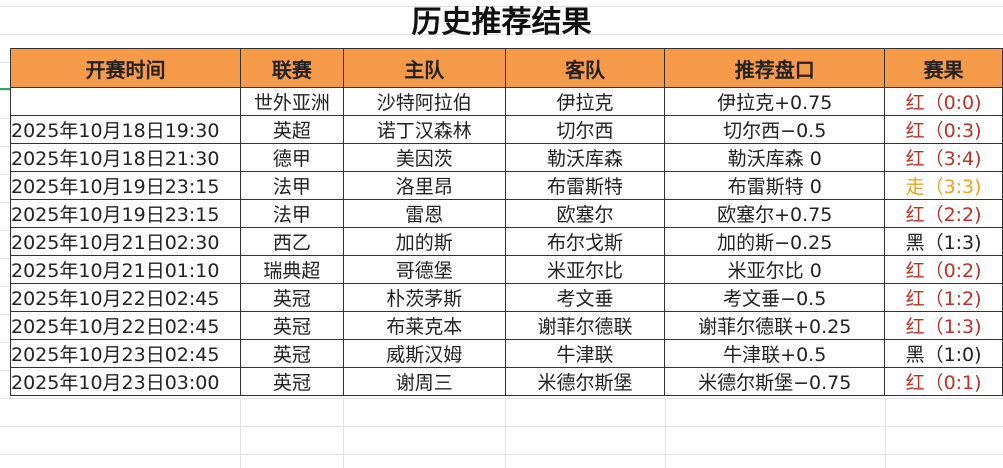  What do you see at coordinates (5, 89) in the screenshot?
I see `row-selection-marker` at bounding box center [5, 89].